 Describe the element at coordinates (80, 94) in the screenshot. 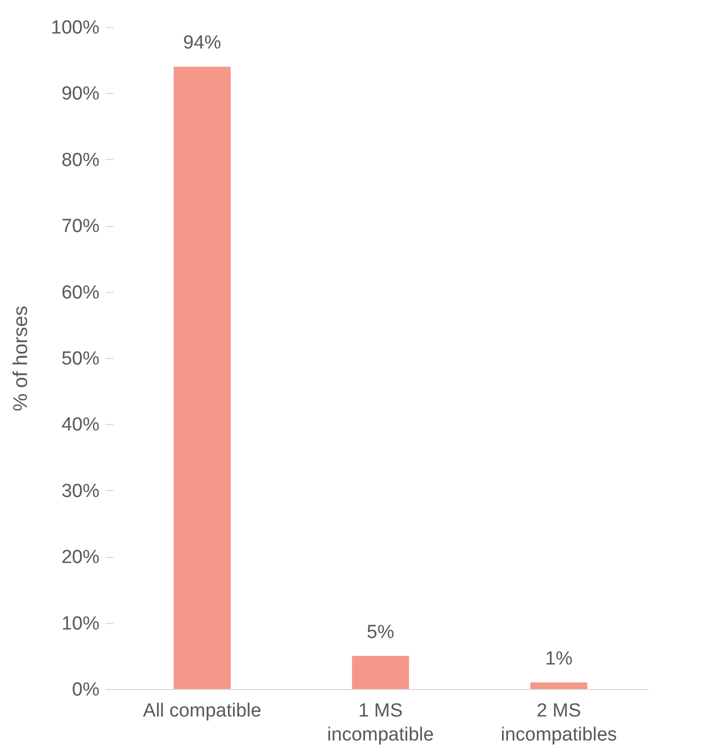

I see `y-tick-label: 90%` at that location.